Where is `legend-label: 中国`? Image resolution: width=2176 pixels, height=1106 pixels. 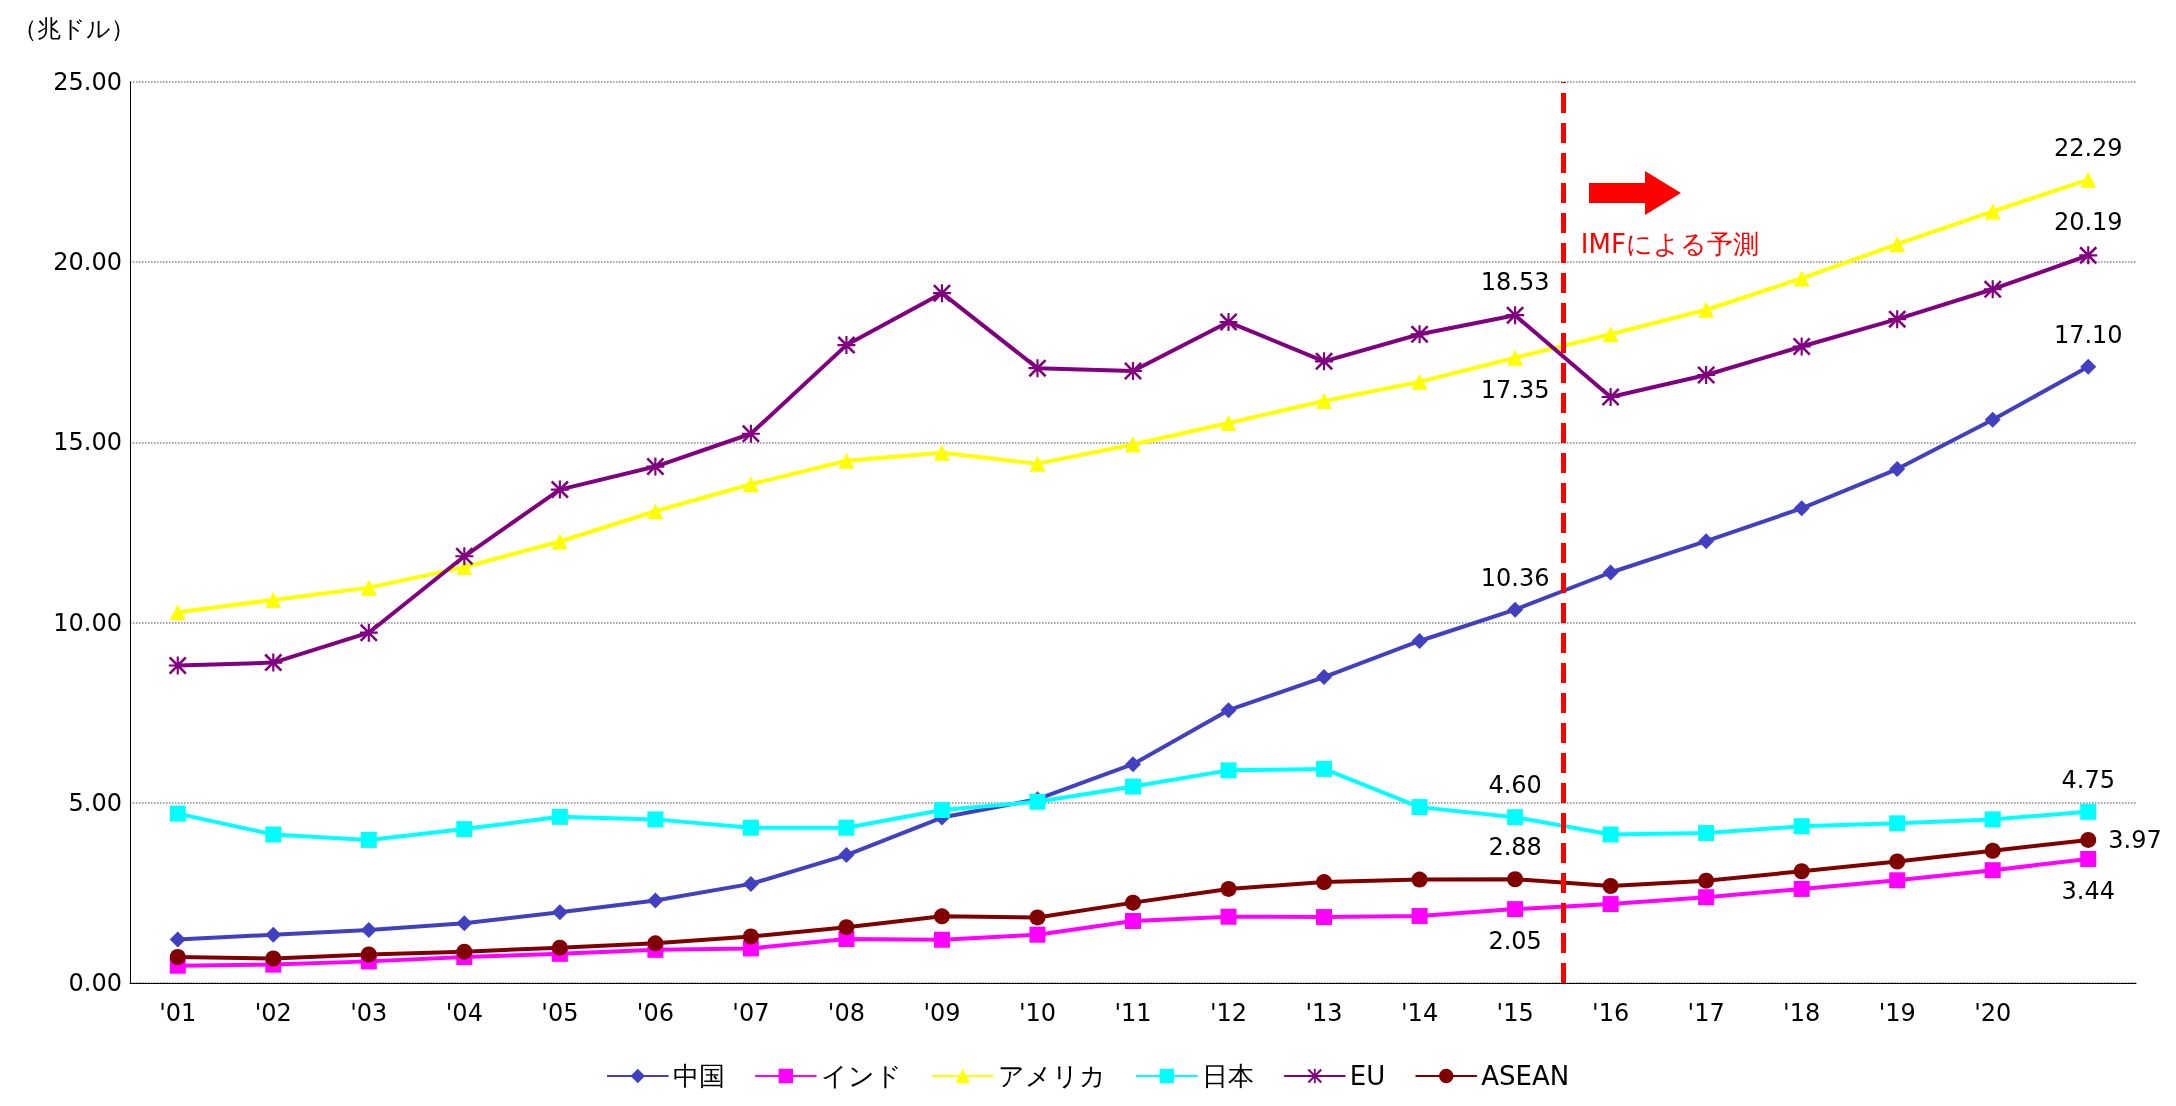
legend-label: 中国 is located at coordinates (698, 1076).